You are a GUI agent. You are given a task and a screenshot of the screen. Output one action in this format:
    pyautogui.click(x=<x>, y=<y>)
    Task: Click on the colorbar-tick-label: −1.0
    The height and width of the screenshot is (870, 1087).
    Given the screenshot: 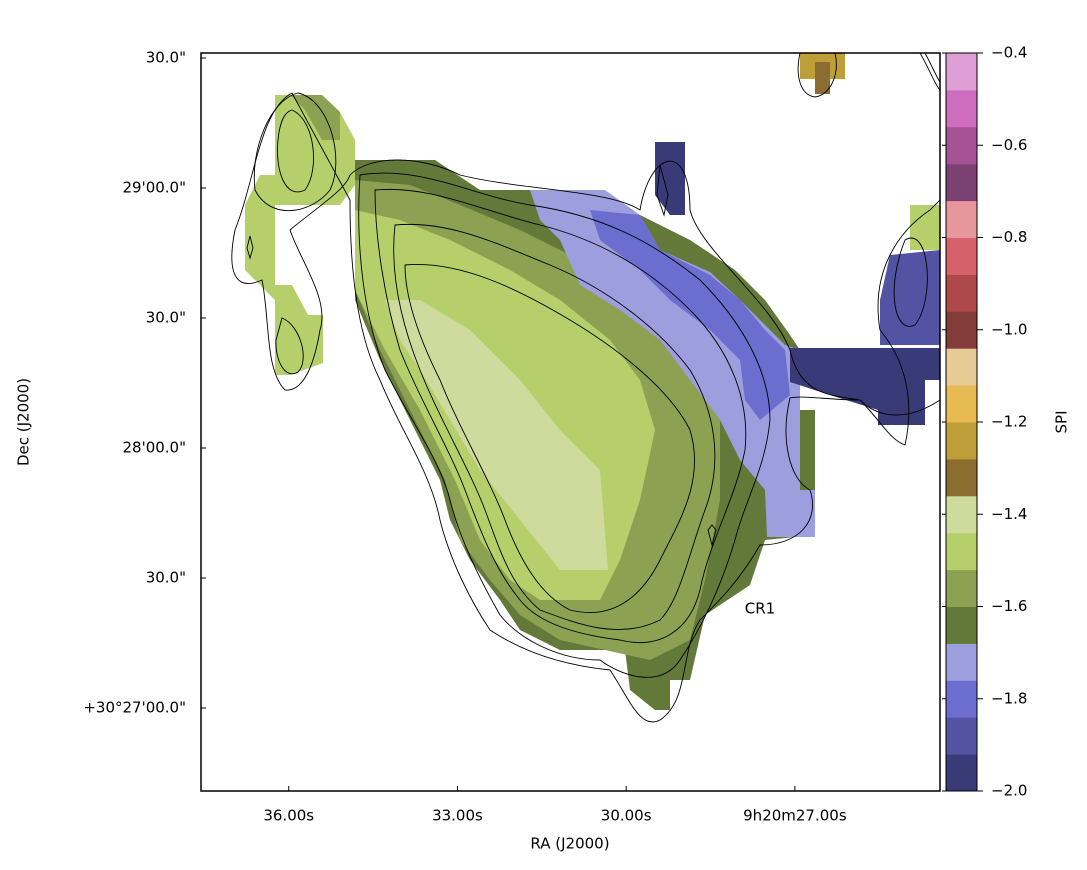 What is the action you would take?
    pyautogui.click(x=1009, y=329)
    